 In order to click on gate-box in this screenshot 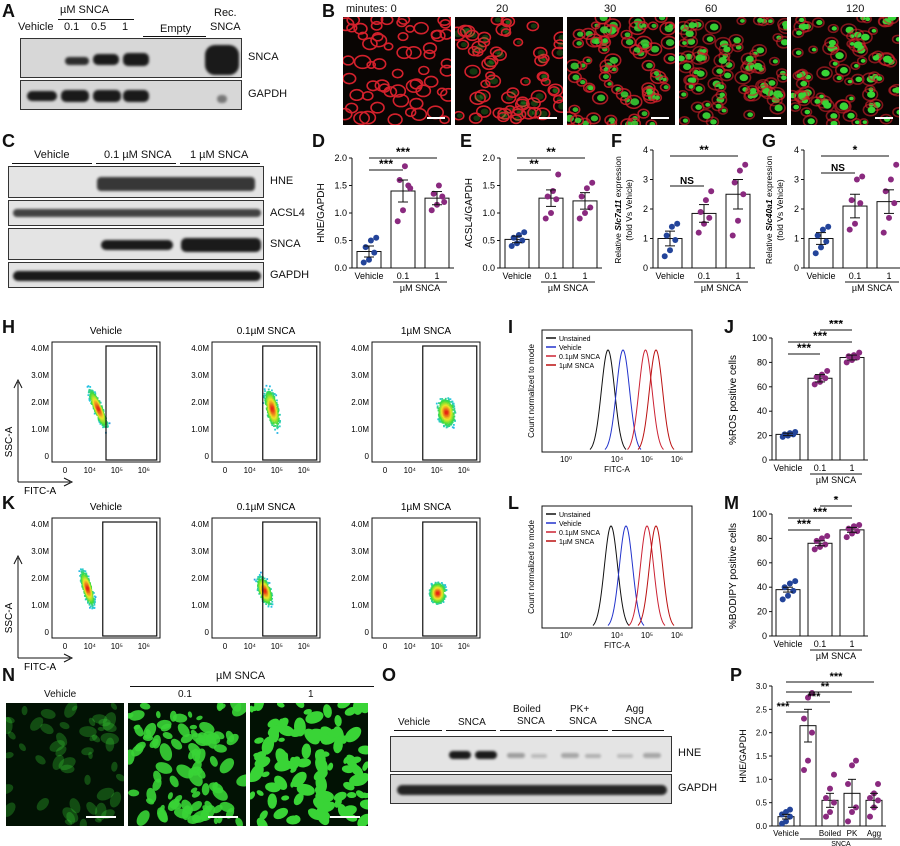, I will do `click(450, 403)`.